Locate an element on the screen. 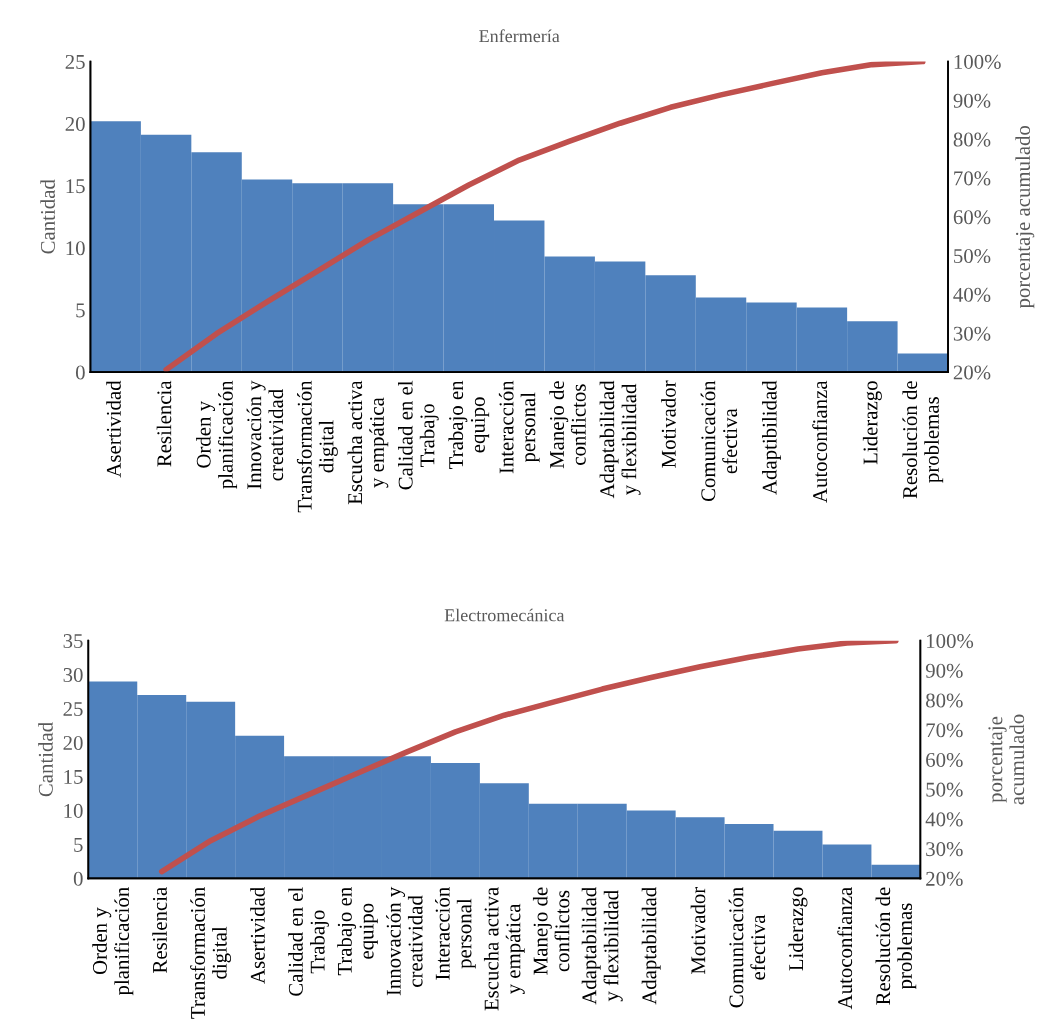 This screenshot has height=1025, width=1064. x-tick-label: Adaptabilidad is located at coordinates (651, 946).